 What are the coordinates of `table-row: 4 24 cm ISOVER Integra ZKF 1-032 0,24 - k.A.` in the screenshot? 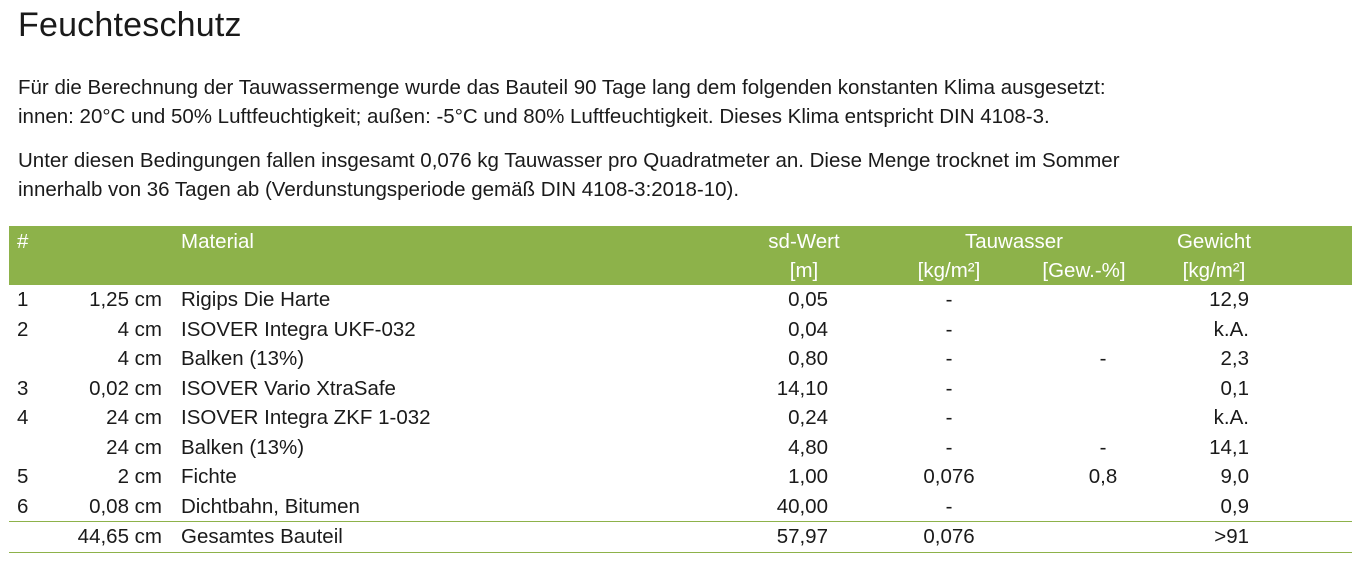 It's located at (680, 418).